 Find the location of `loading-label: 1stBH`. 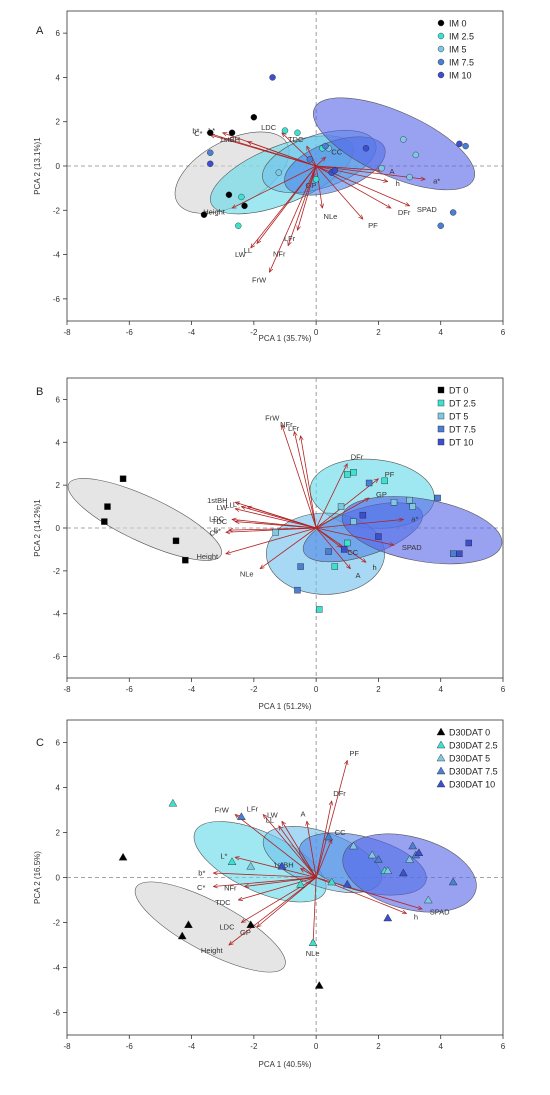

loading-label: 1stBH is located at coordinates (230, 139).